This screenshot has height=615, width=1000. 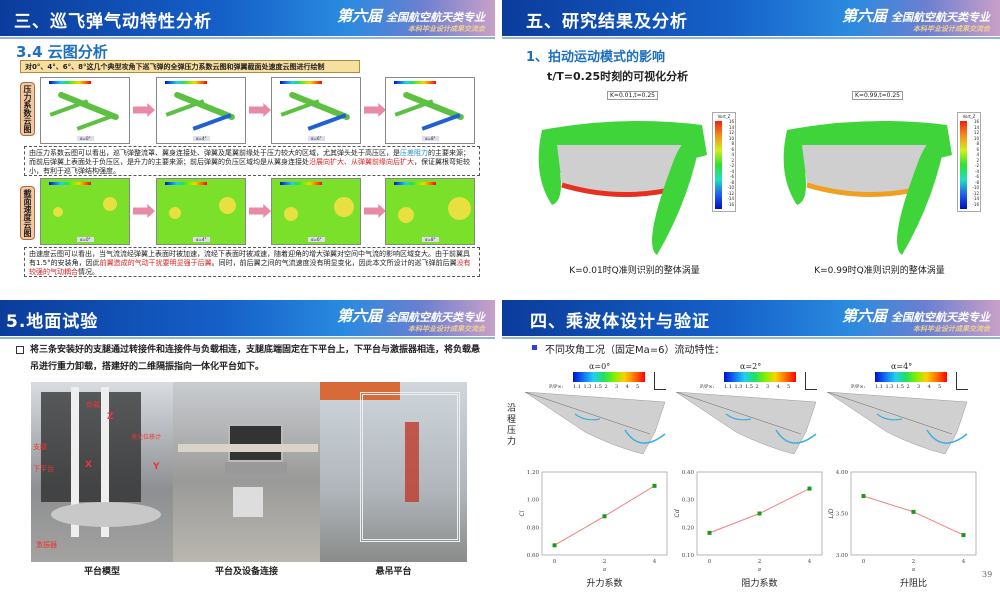 What do you see at coordinates (688, 556) in the screenshot?
I see `y-tick-label: 0.10` at bounding box center [688, 556].